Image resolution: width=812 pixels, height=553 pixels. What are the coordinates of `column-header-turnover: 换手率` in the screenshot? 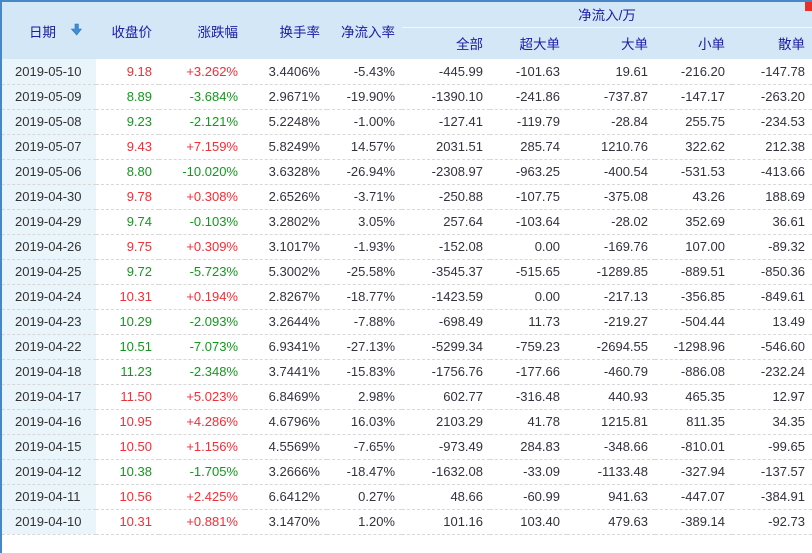 It's located at (286, 30).